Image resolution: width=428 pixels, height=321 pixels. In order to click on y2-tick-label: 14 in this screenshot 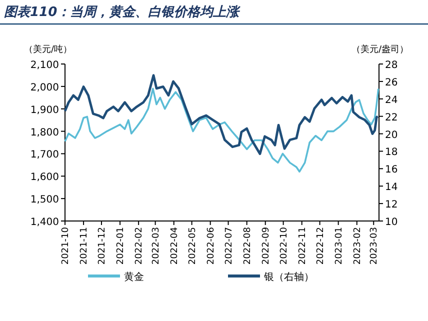, I will do `click(391, 188)`.